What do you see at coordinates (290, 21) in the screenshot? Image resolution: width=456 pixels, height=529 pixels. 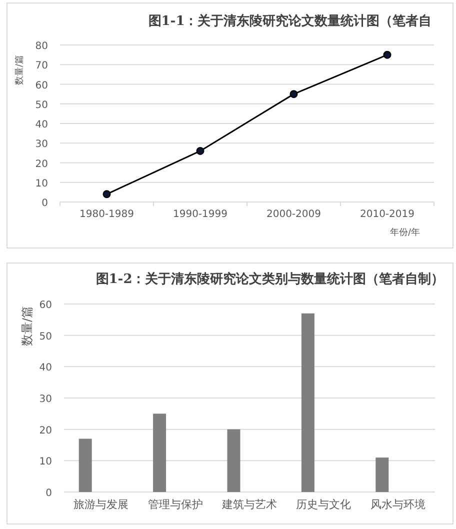 I see `chart-title: 图1-1：关于清东陵研究论文数量统计图（笔者自` at bounding box center [290, 21].